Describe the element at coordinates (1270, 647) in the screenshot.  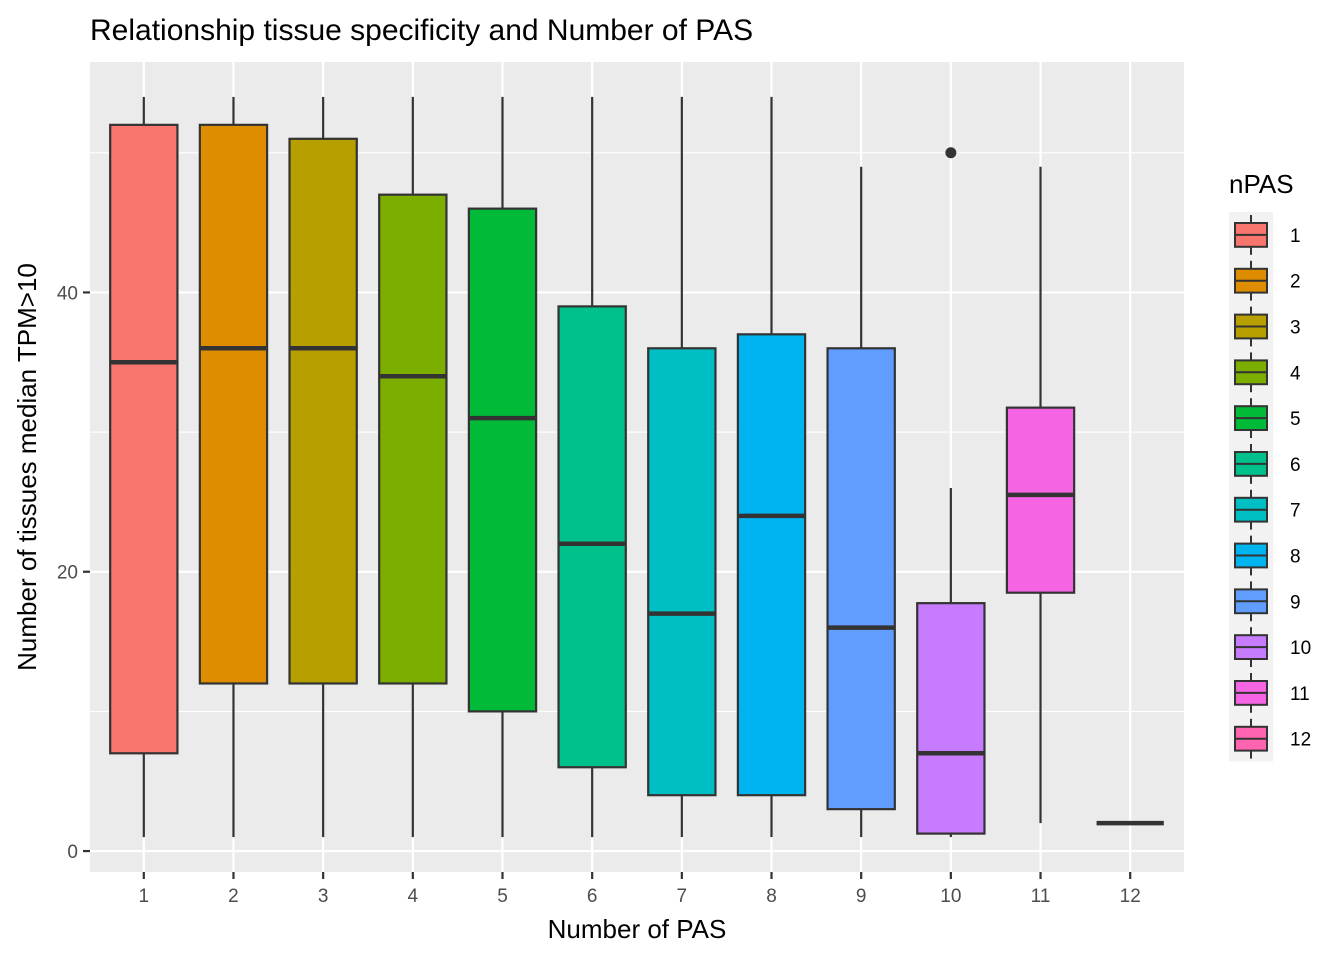
I see `legend-item-10: 10` at that location.